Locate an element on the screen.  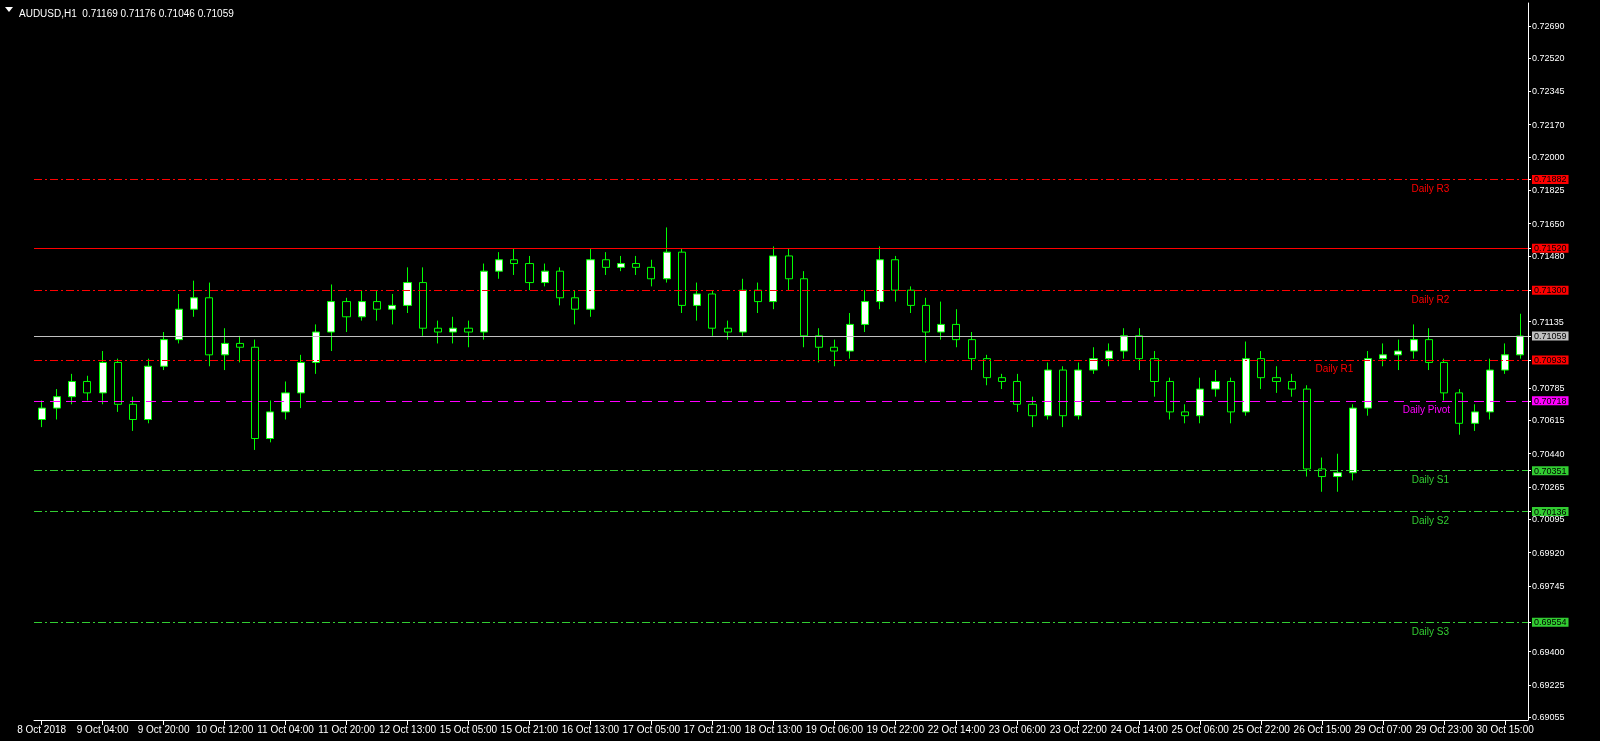
x-tick-label: 17 Oct 21:00 is located at coordinates (712, 729).